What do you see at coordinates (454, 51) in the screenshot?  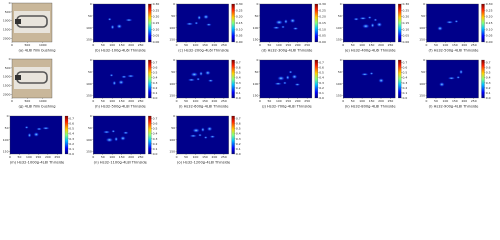 I see `caption: (f) Hs32-500g-4L6l Thinside` at bounding box center [454, 51].